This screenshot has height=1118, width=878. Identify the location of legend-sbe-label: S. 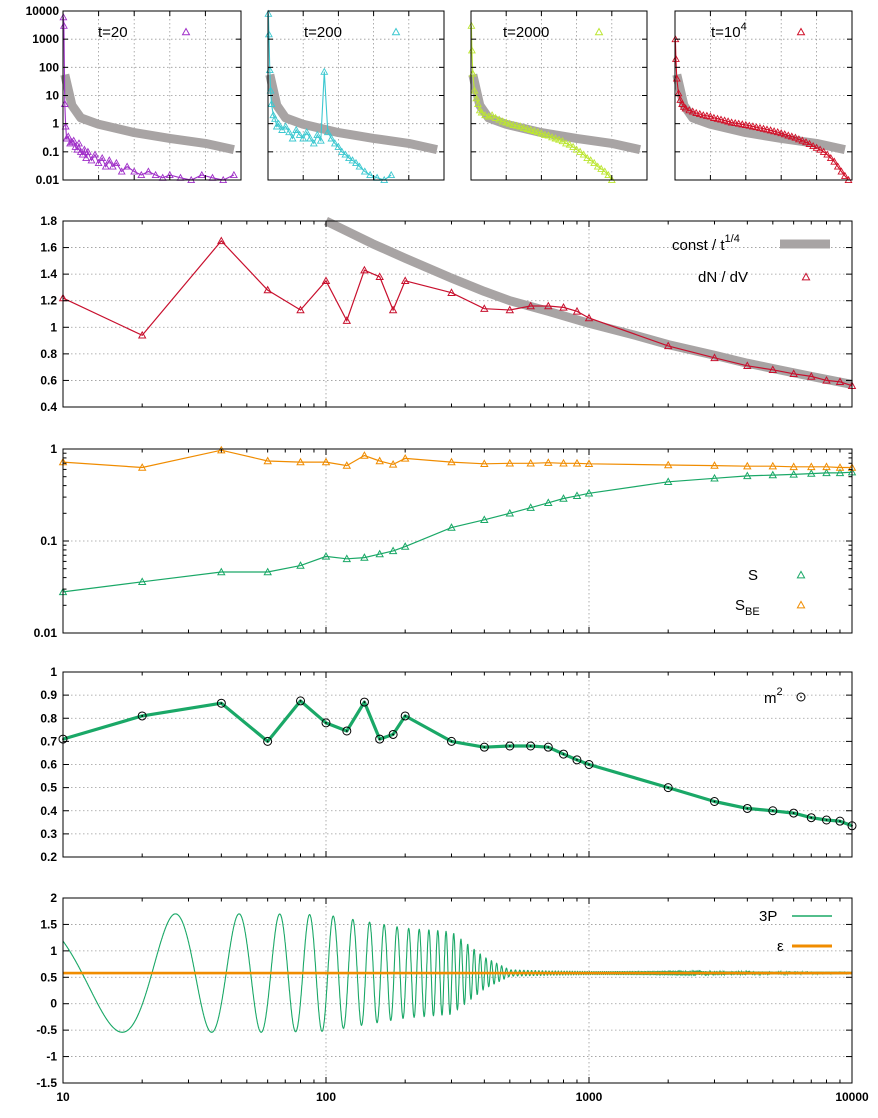
(740, 605).